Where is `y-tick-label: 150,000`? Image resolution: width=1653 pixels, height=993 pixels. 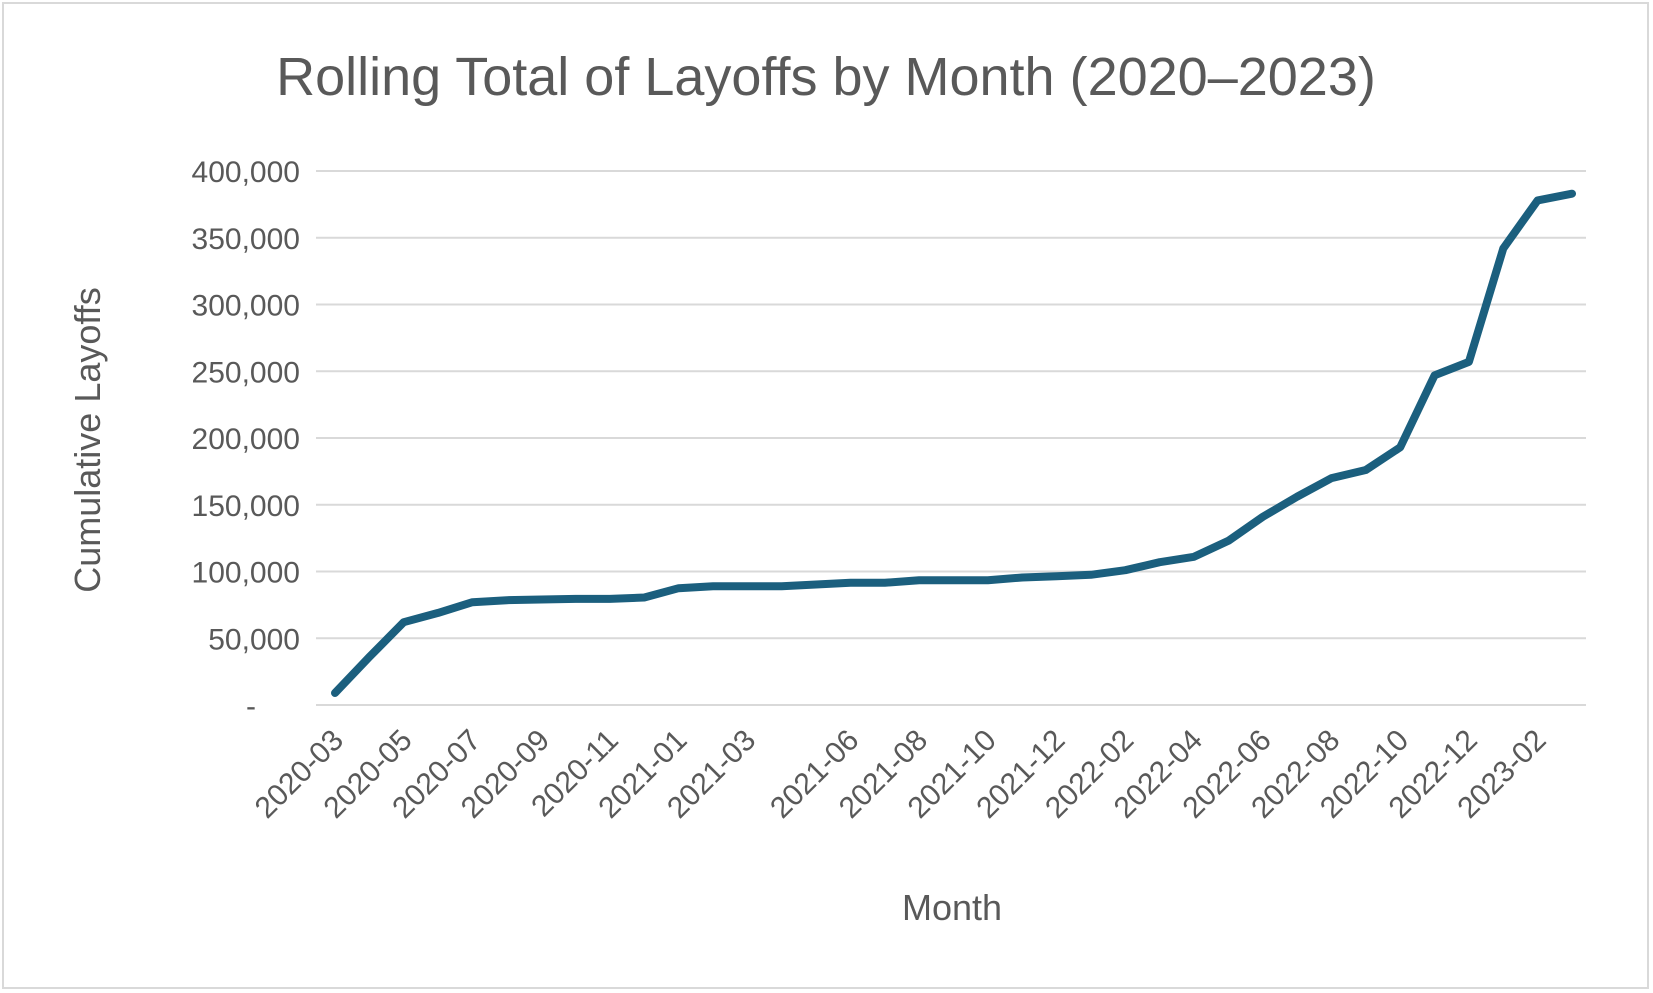
y-tick-label: 150,000 is located at coordinates (246, 506).